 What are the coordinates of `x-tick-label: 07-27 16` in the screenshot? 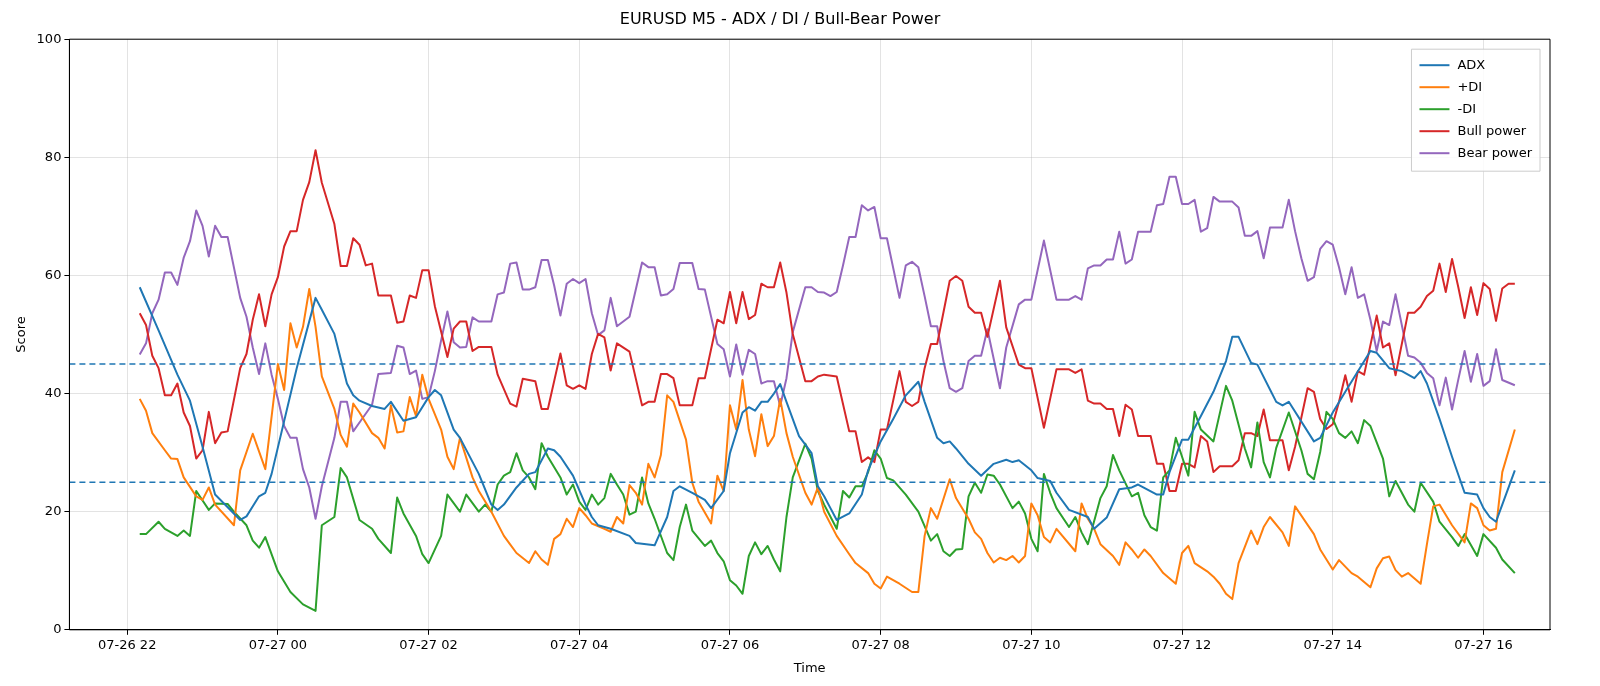 It's located at (1483, 644).